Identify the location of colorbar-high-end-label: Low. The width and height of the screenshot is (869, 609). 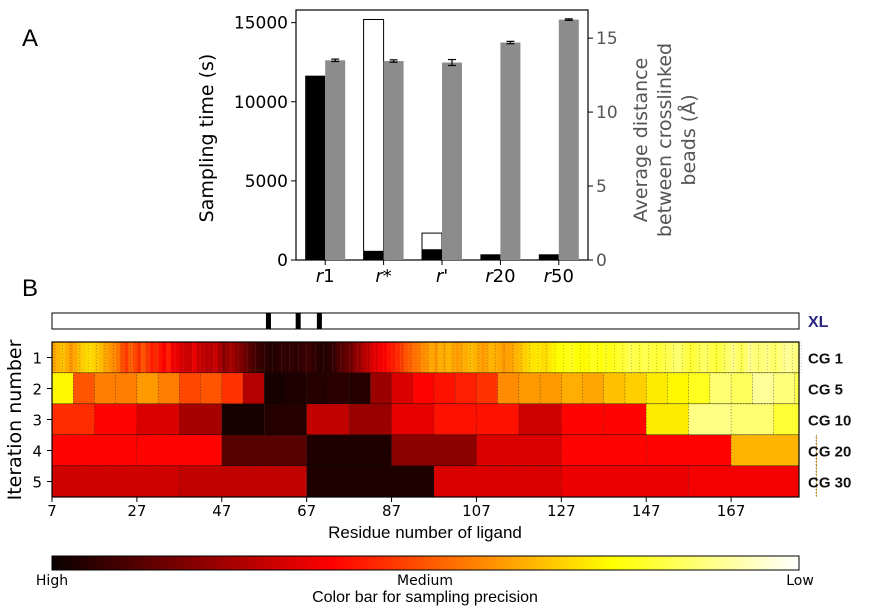
(800, 581).